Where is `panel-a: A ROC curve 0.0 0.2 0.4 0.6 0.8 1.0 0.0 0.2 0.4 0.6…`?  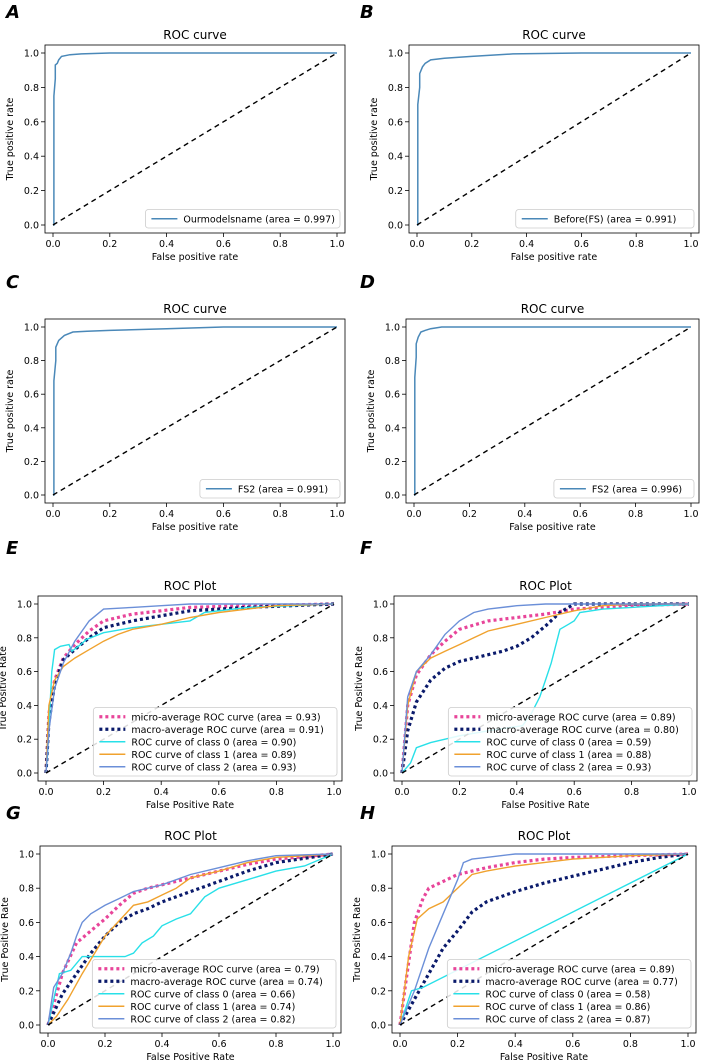
panel-a: A ROC curve 0.0 0.2 0.4 0.6 0.8 1.0 0.0 0.2 0.4 0.6… is located at coordinates (176, 134).